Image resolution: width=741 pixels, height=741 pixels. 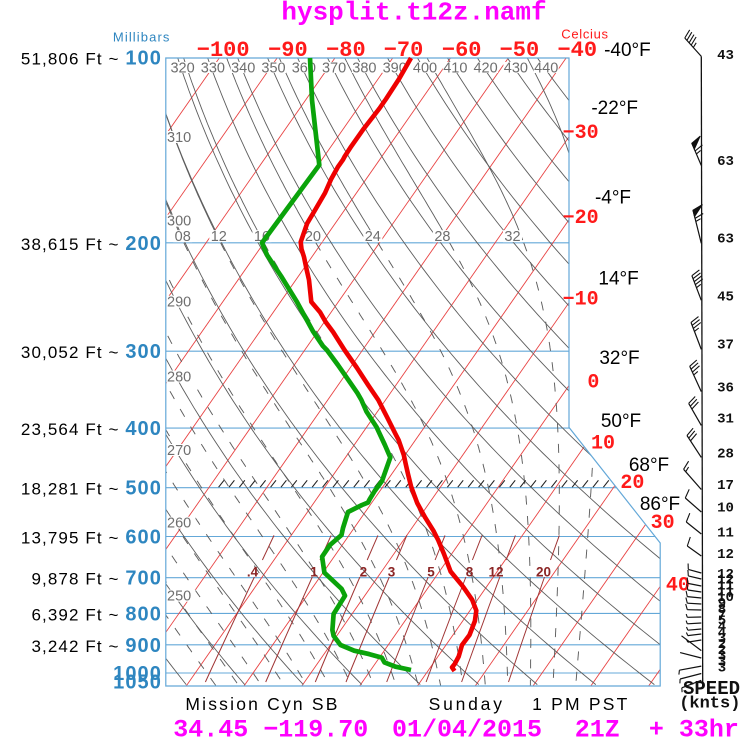 What do you see at coordinates (179, 138) in the screenshot?
I see `svg-text: 310` at bounding box center [179, 138].